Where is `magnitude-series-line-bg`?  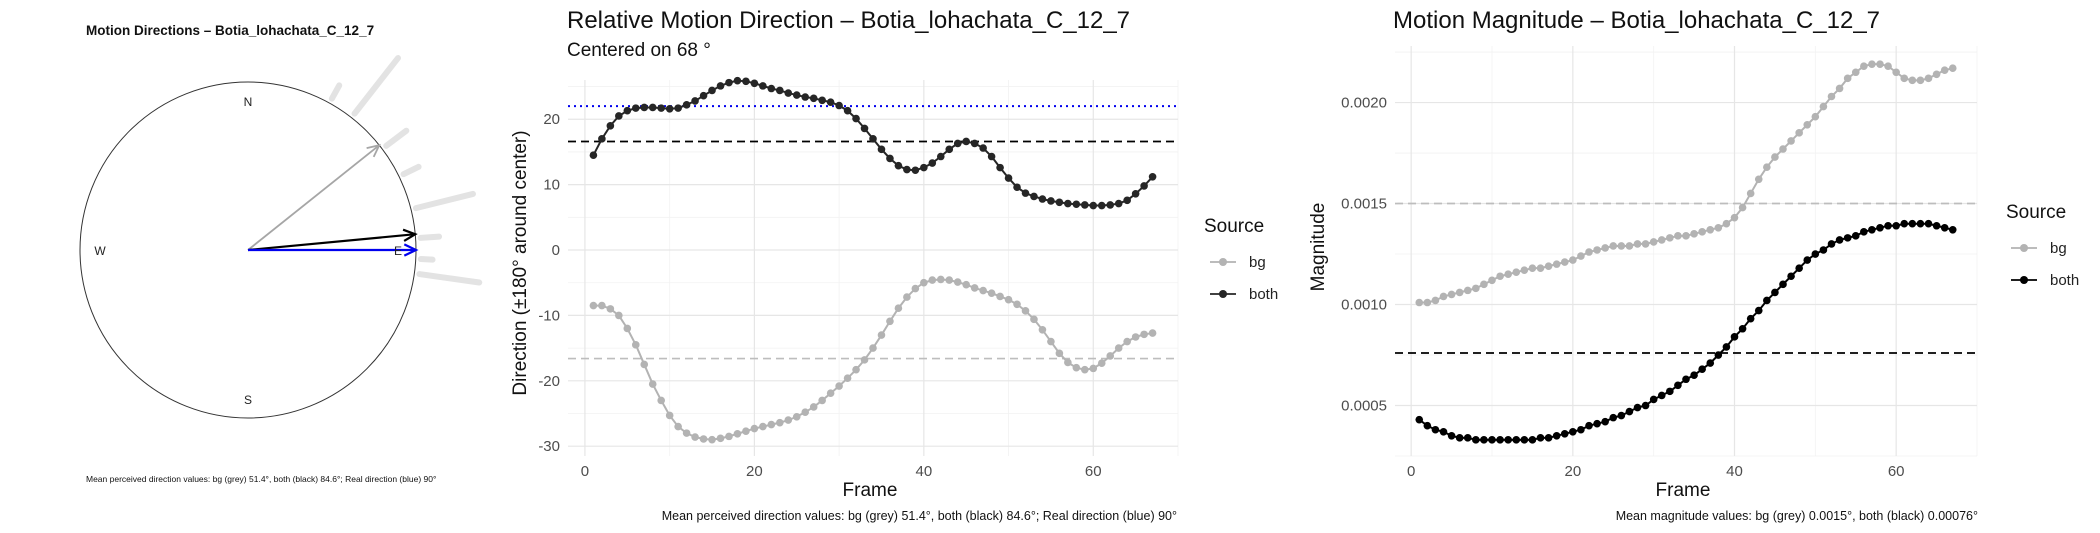
magnitude-series-line-bg is located at coordinates (1686, 183).